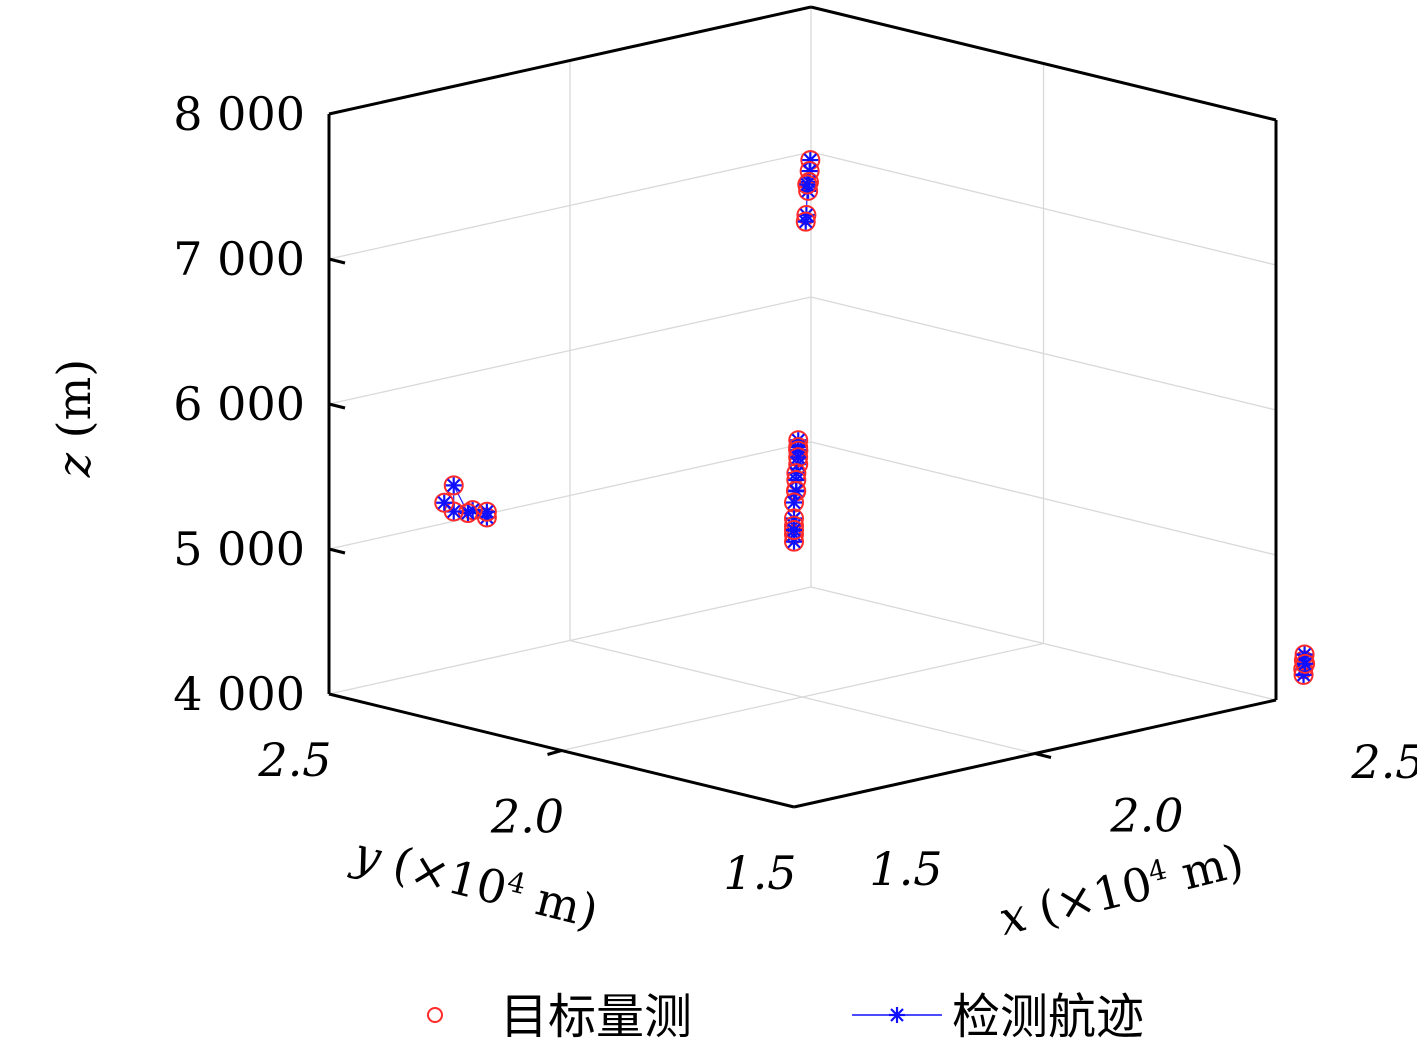  Describe the element at coordinates (239, 694) in the screenshot. I see `z-tick-label: 4 000` at that location.